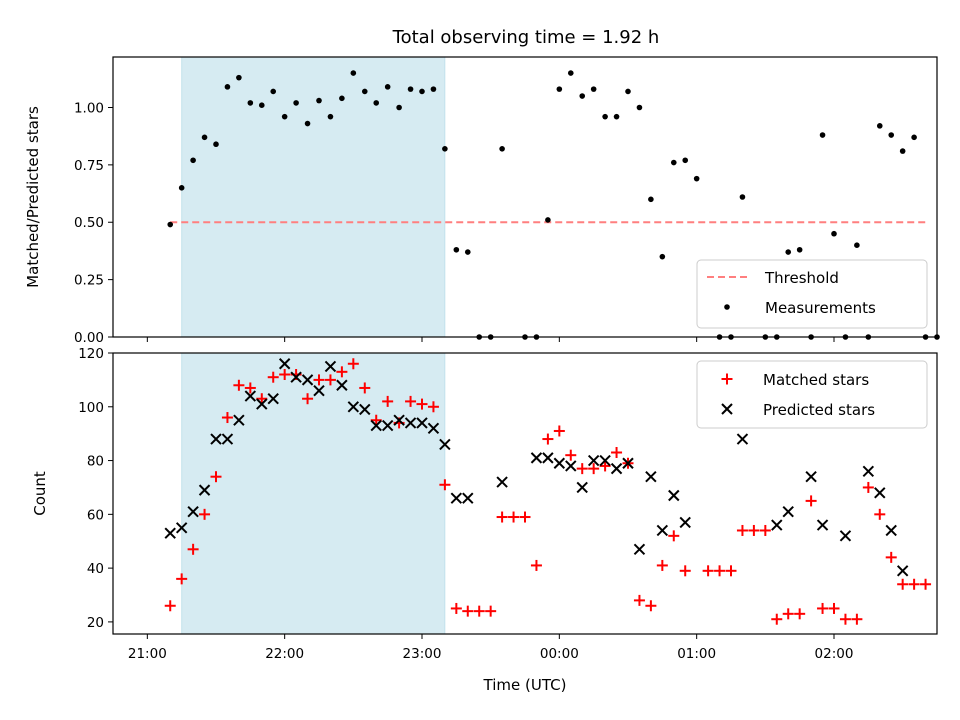  What do you see at coordinates (147, 654) in the screenshot?
I see `x-tick-label: 21:00` at bounding box center [147, 654].